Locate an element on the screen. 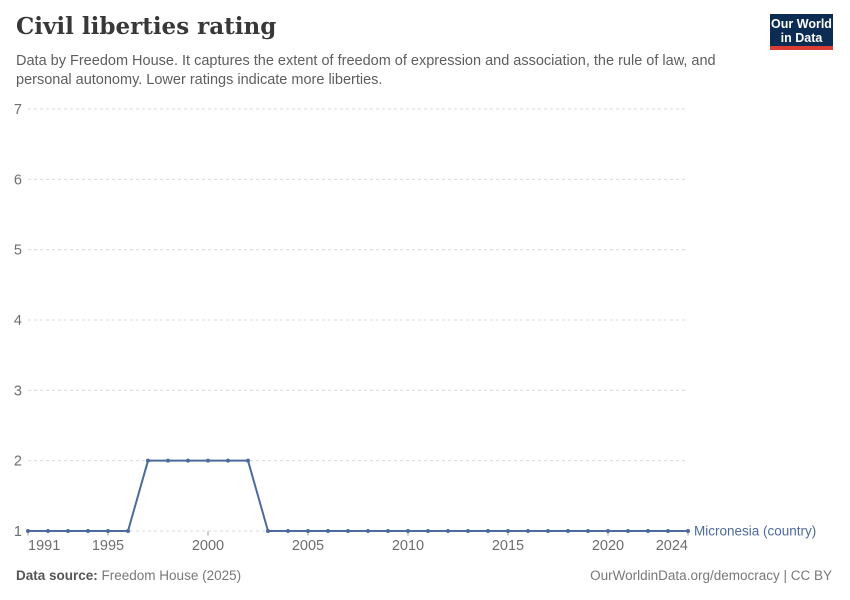  y-axis-tick-label: 3 is located at coordinates (18, 391).